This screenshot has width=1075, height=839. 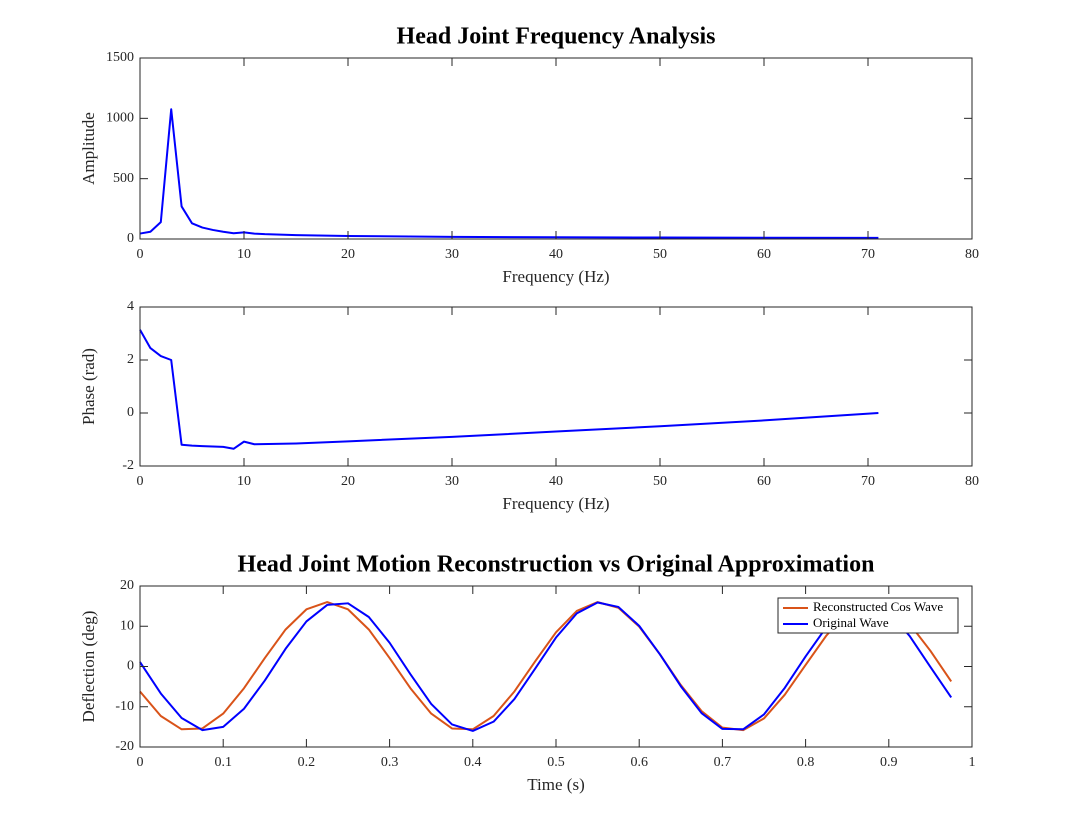 What do you see at coordinates (130, 306) in the screenshot?
I see `y-tick-label: 4` at bounding box center [130, 306].